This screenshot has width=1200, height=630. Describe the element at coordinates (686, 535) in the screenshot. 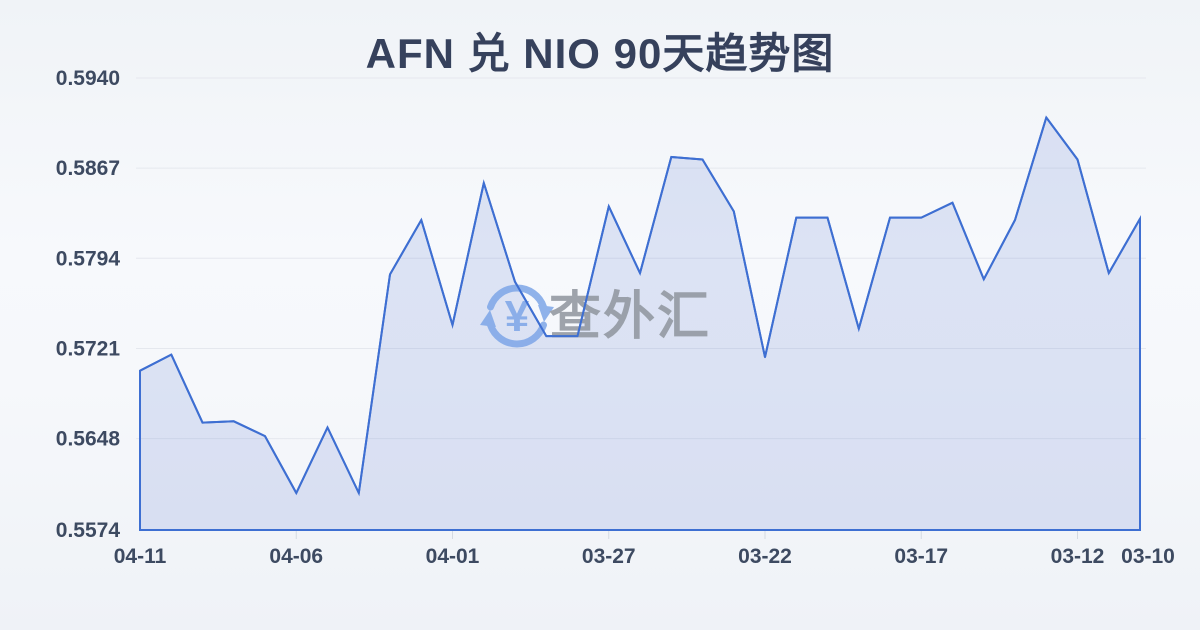

I see `x-axis-ticks` at that location.